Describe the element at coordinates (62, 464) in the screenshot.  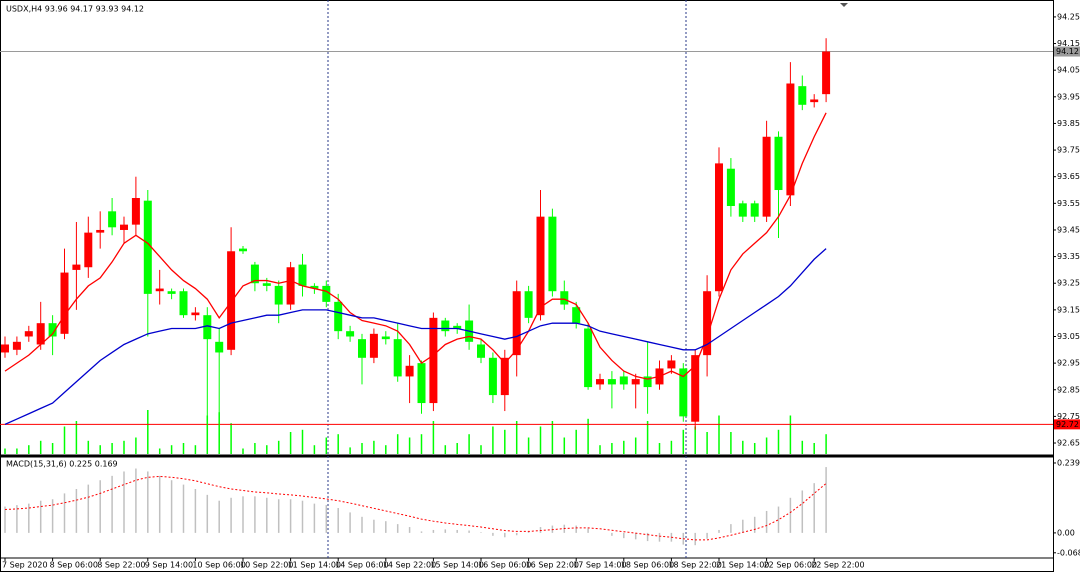
I see `indicator-title: MACD(15,31,6) 0.225 0.169` at that location.